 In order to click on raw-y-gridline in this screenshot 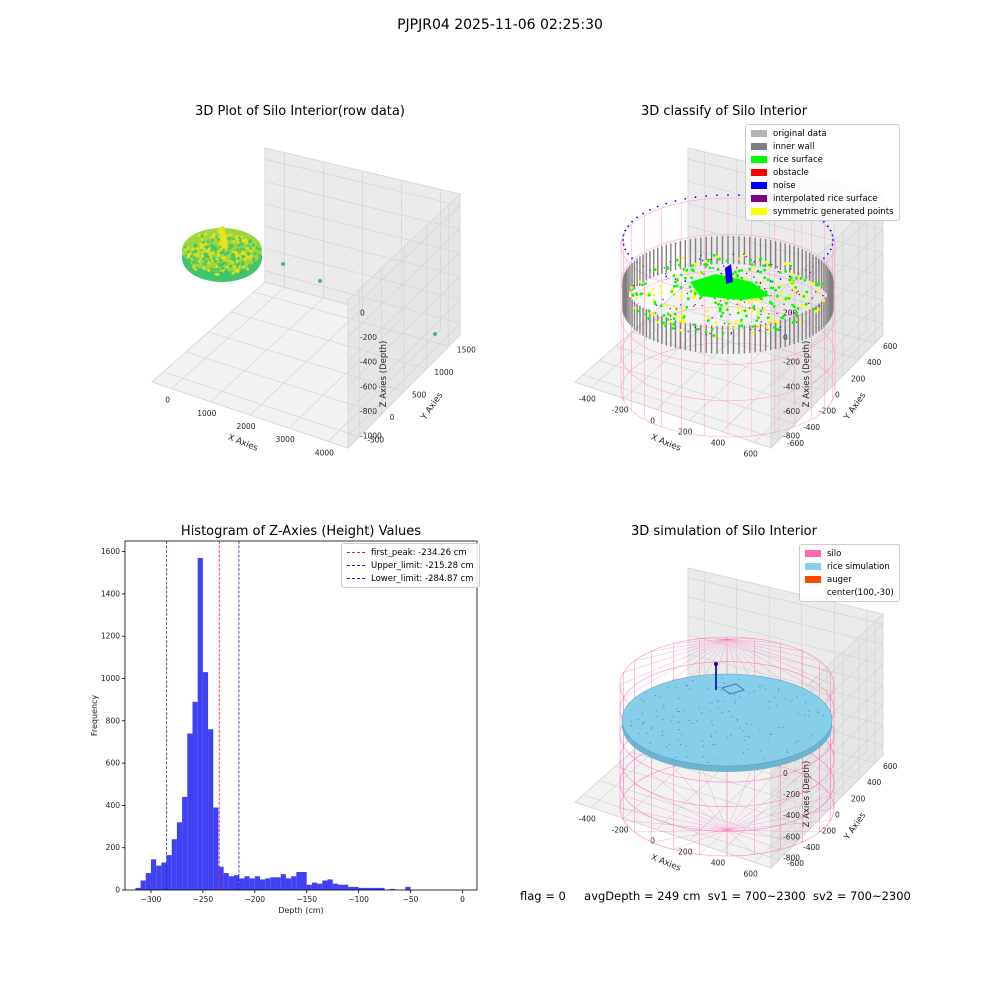, I will do `click(283, 341)`.